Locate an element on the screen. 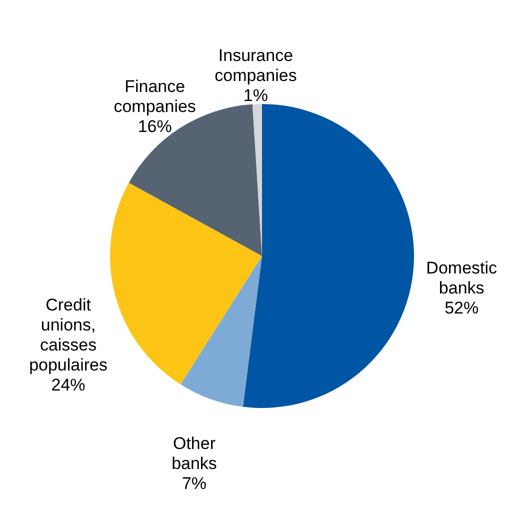 The height and width of the screenshot is (512, 524). slice-label: Domestic banks is located at coordinates (462, 278).